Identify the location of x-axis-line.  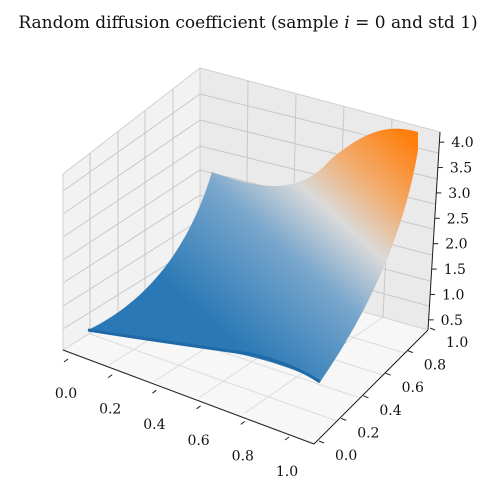
(188, 397).